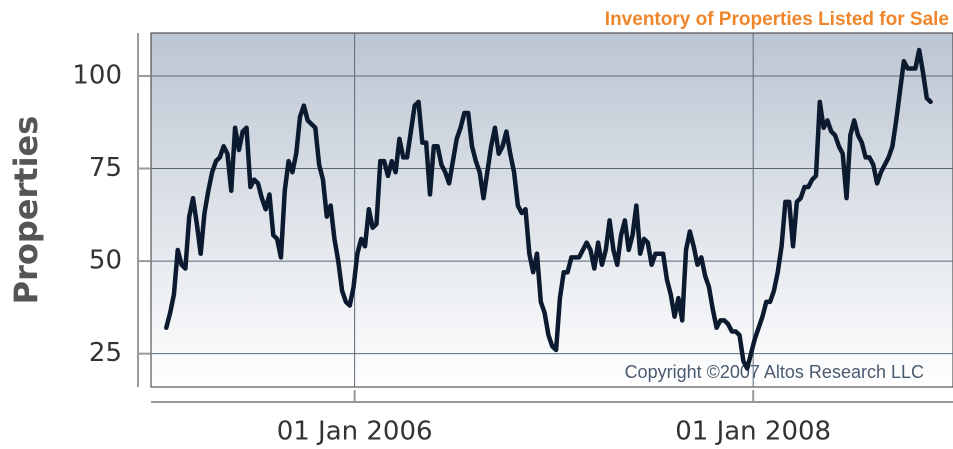 This screenshot has width=953, height=449. What do you see at coordinates (26, 210) in the screenshot?
I see `y-axis-label: Properties` at bounding box center [26, 210].